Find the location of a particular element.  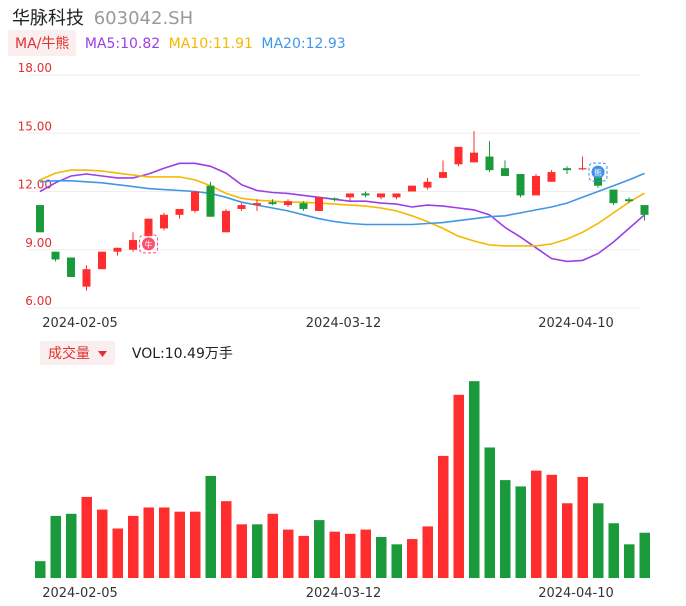

volume-x-axis-labels: 2024-02-05 2024-03-12 2024-04-10 is located at coordinates (328, 593).